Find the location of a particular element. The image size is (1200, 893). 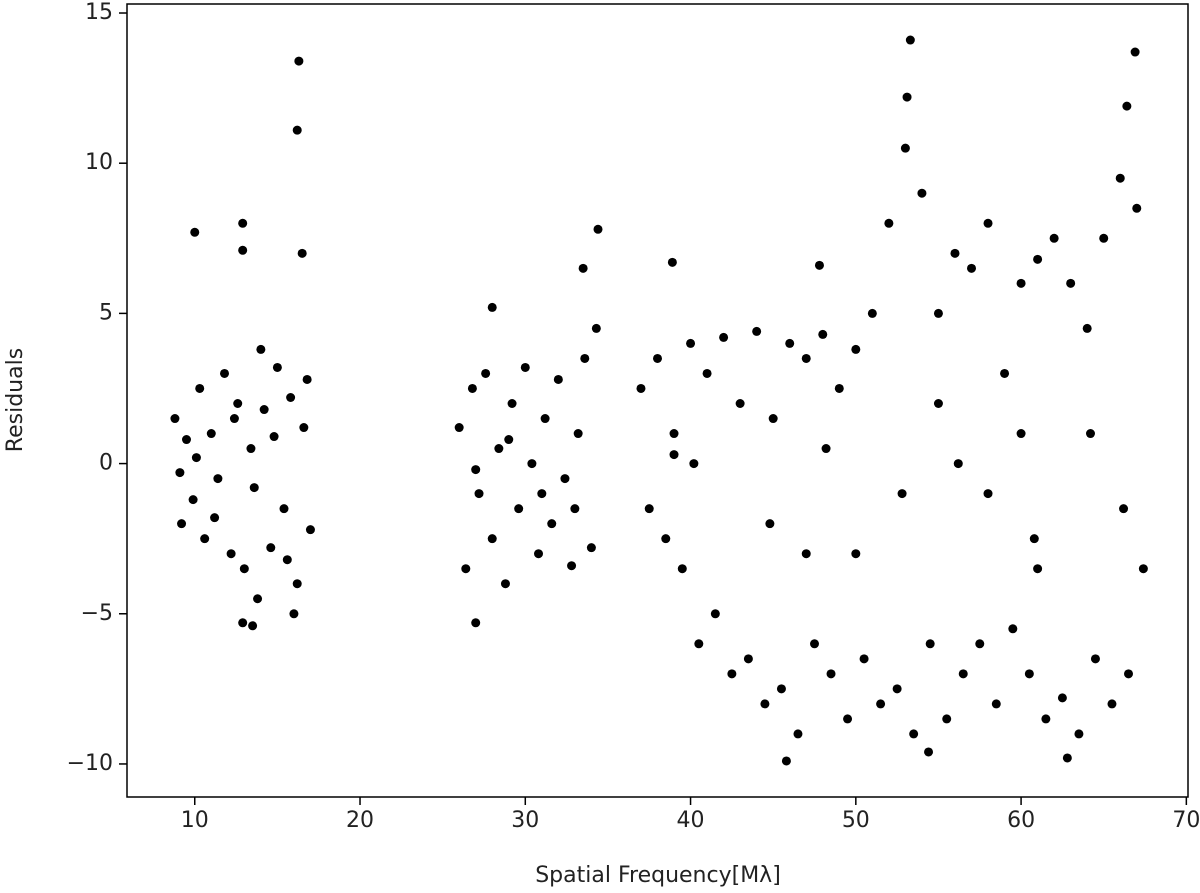

x-tick-label: 60 is located at coordinates (1021, 820).